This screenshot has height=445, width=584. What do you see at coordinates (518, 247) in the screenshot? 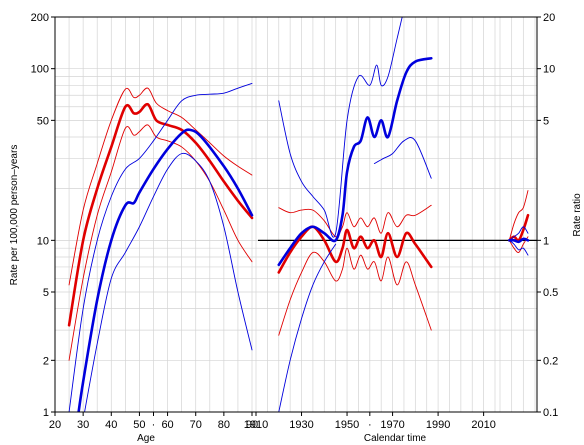
I see `recent-blue-ci-lower-line` at bounding box center [518, 247].